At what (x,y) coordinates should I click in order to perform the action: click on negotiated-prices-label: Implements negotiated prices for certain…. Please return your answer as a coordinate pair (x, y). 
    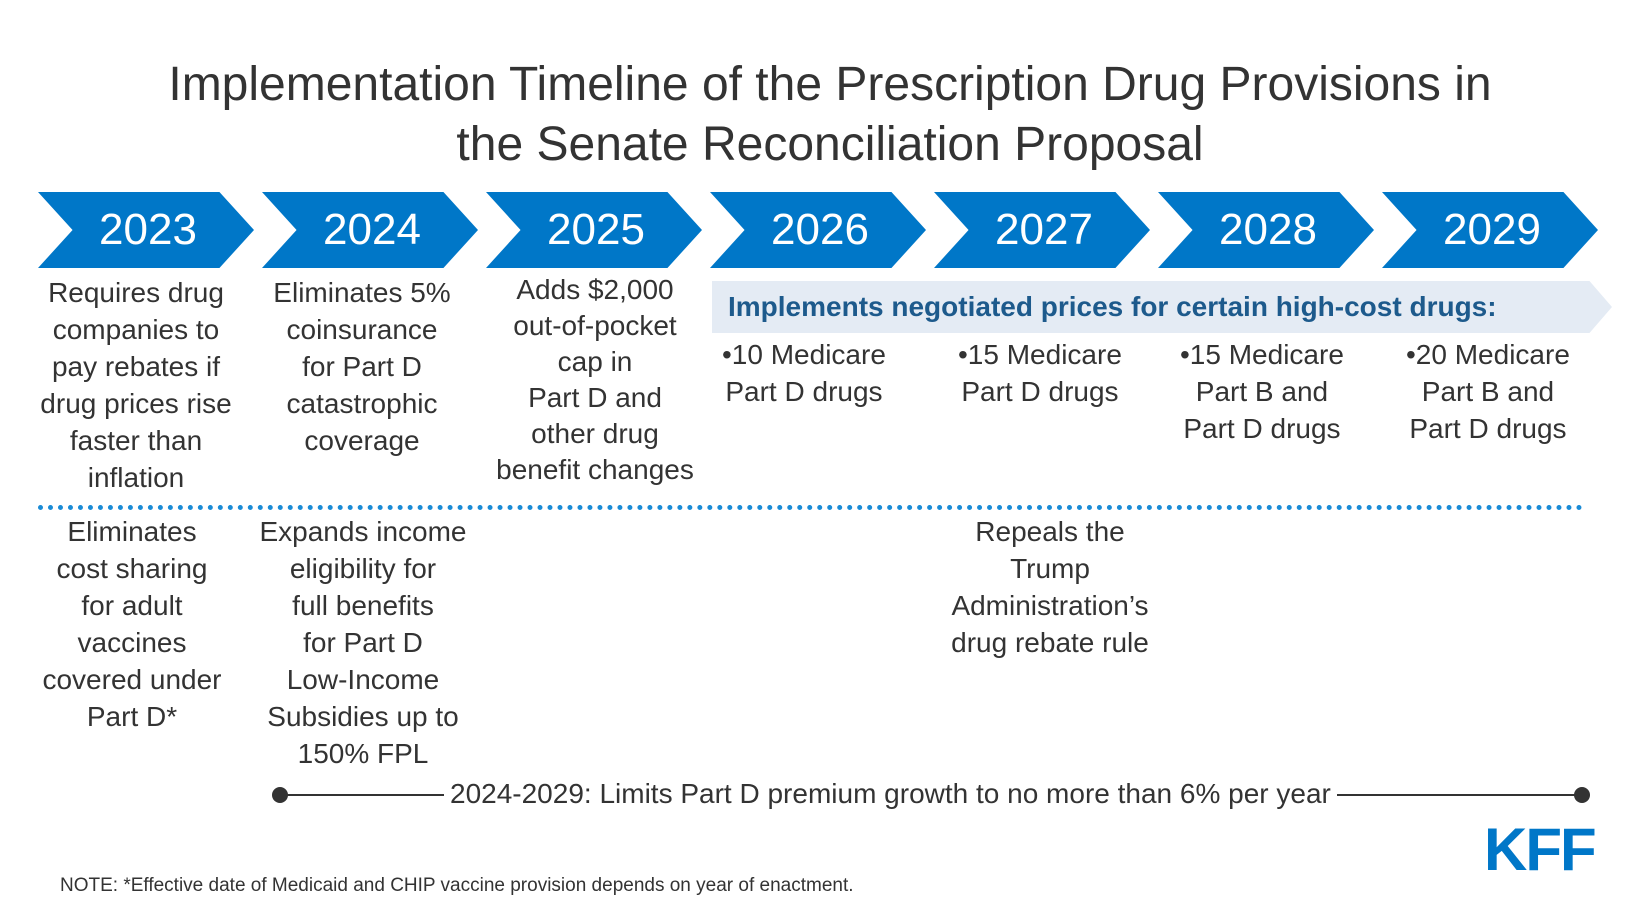
    Looking at the image, I should click on (1112, 306).